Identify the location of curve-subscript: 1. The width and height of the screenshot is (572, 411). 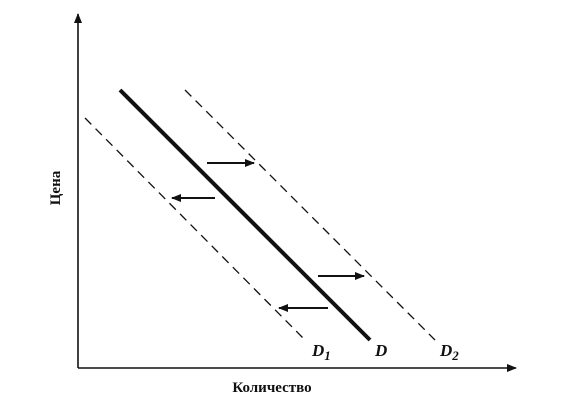
(327, 355).